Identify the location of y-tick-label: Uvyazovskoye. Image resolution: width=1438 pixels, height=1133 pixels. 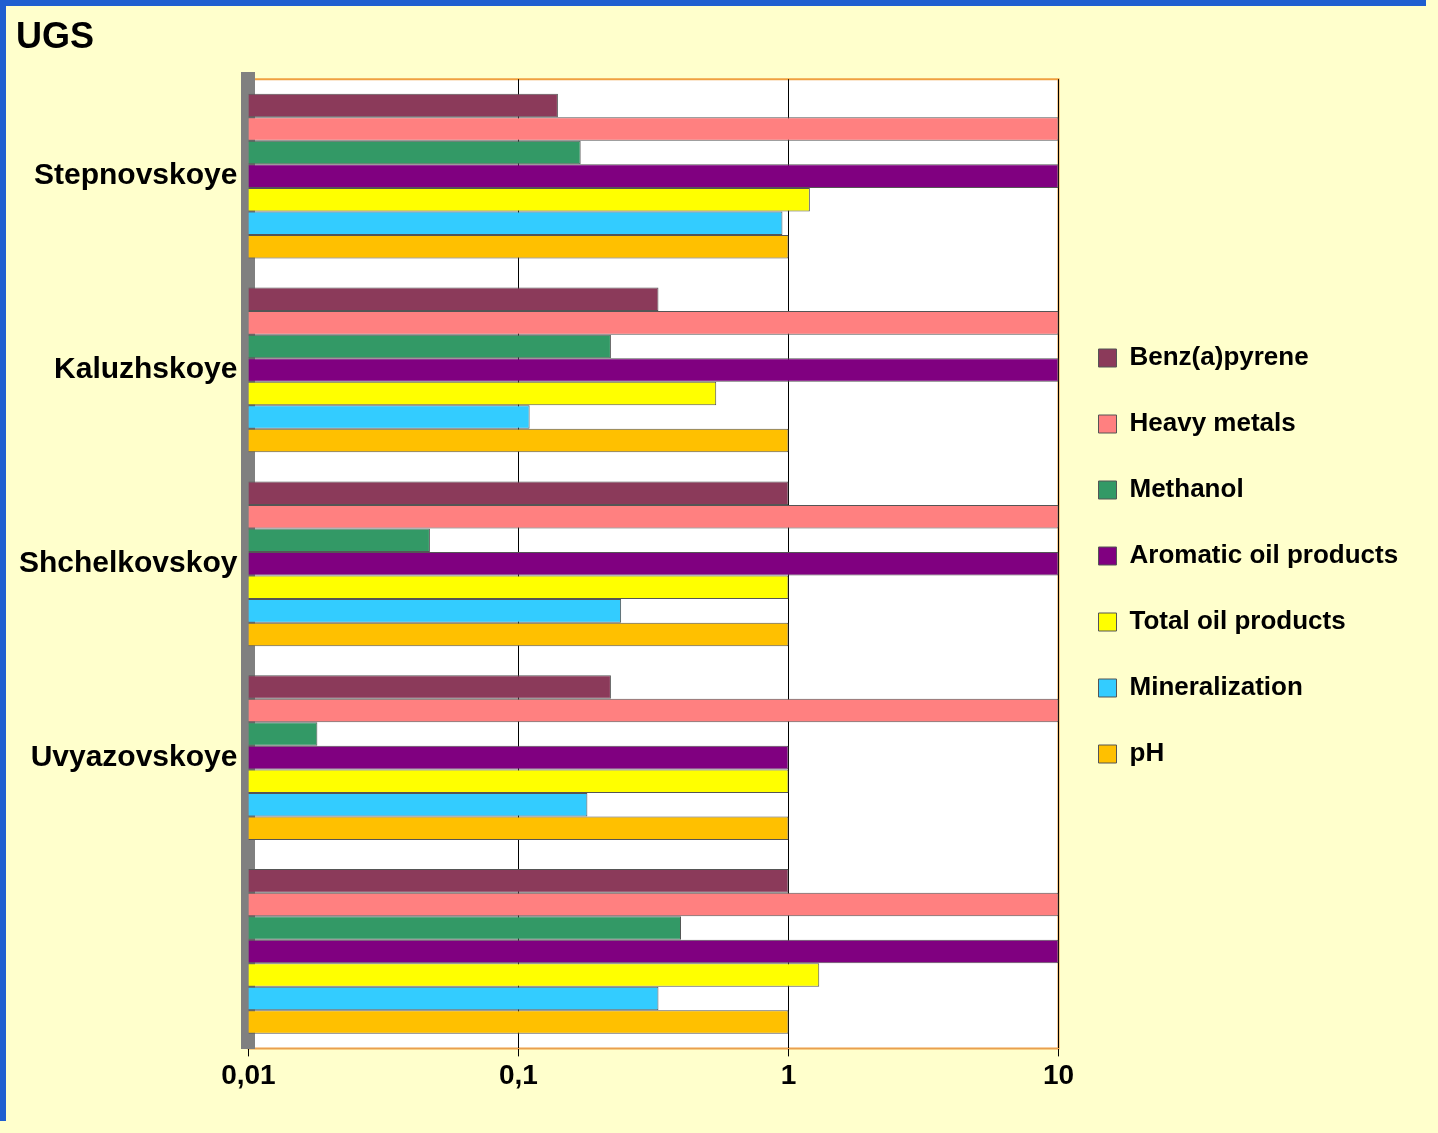
(134, 755).